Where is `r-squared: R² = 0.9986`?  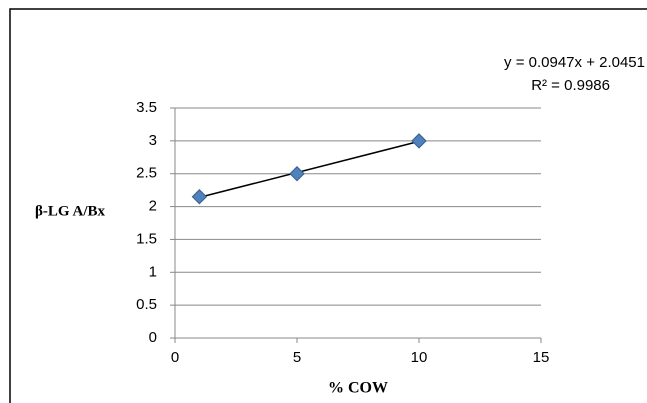 r-squared: R² = 0.9986 is located at coordinates (570, 85).